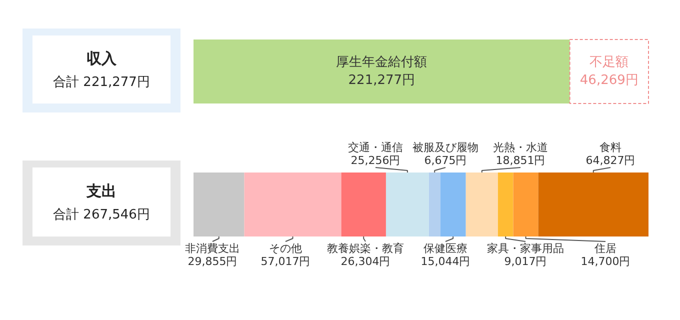 The height and width of the screenshot is (320, 680). I want to click on y-tick-label: 支出, so click(101, 191).